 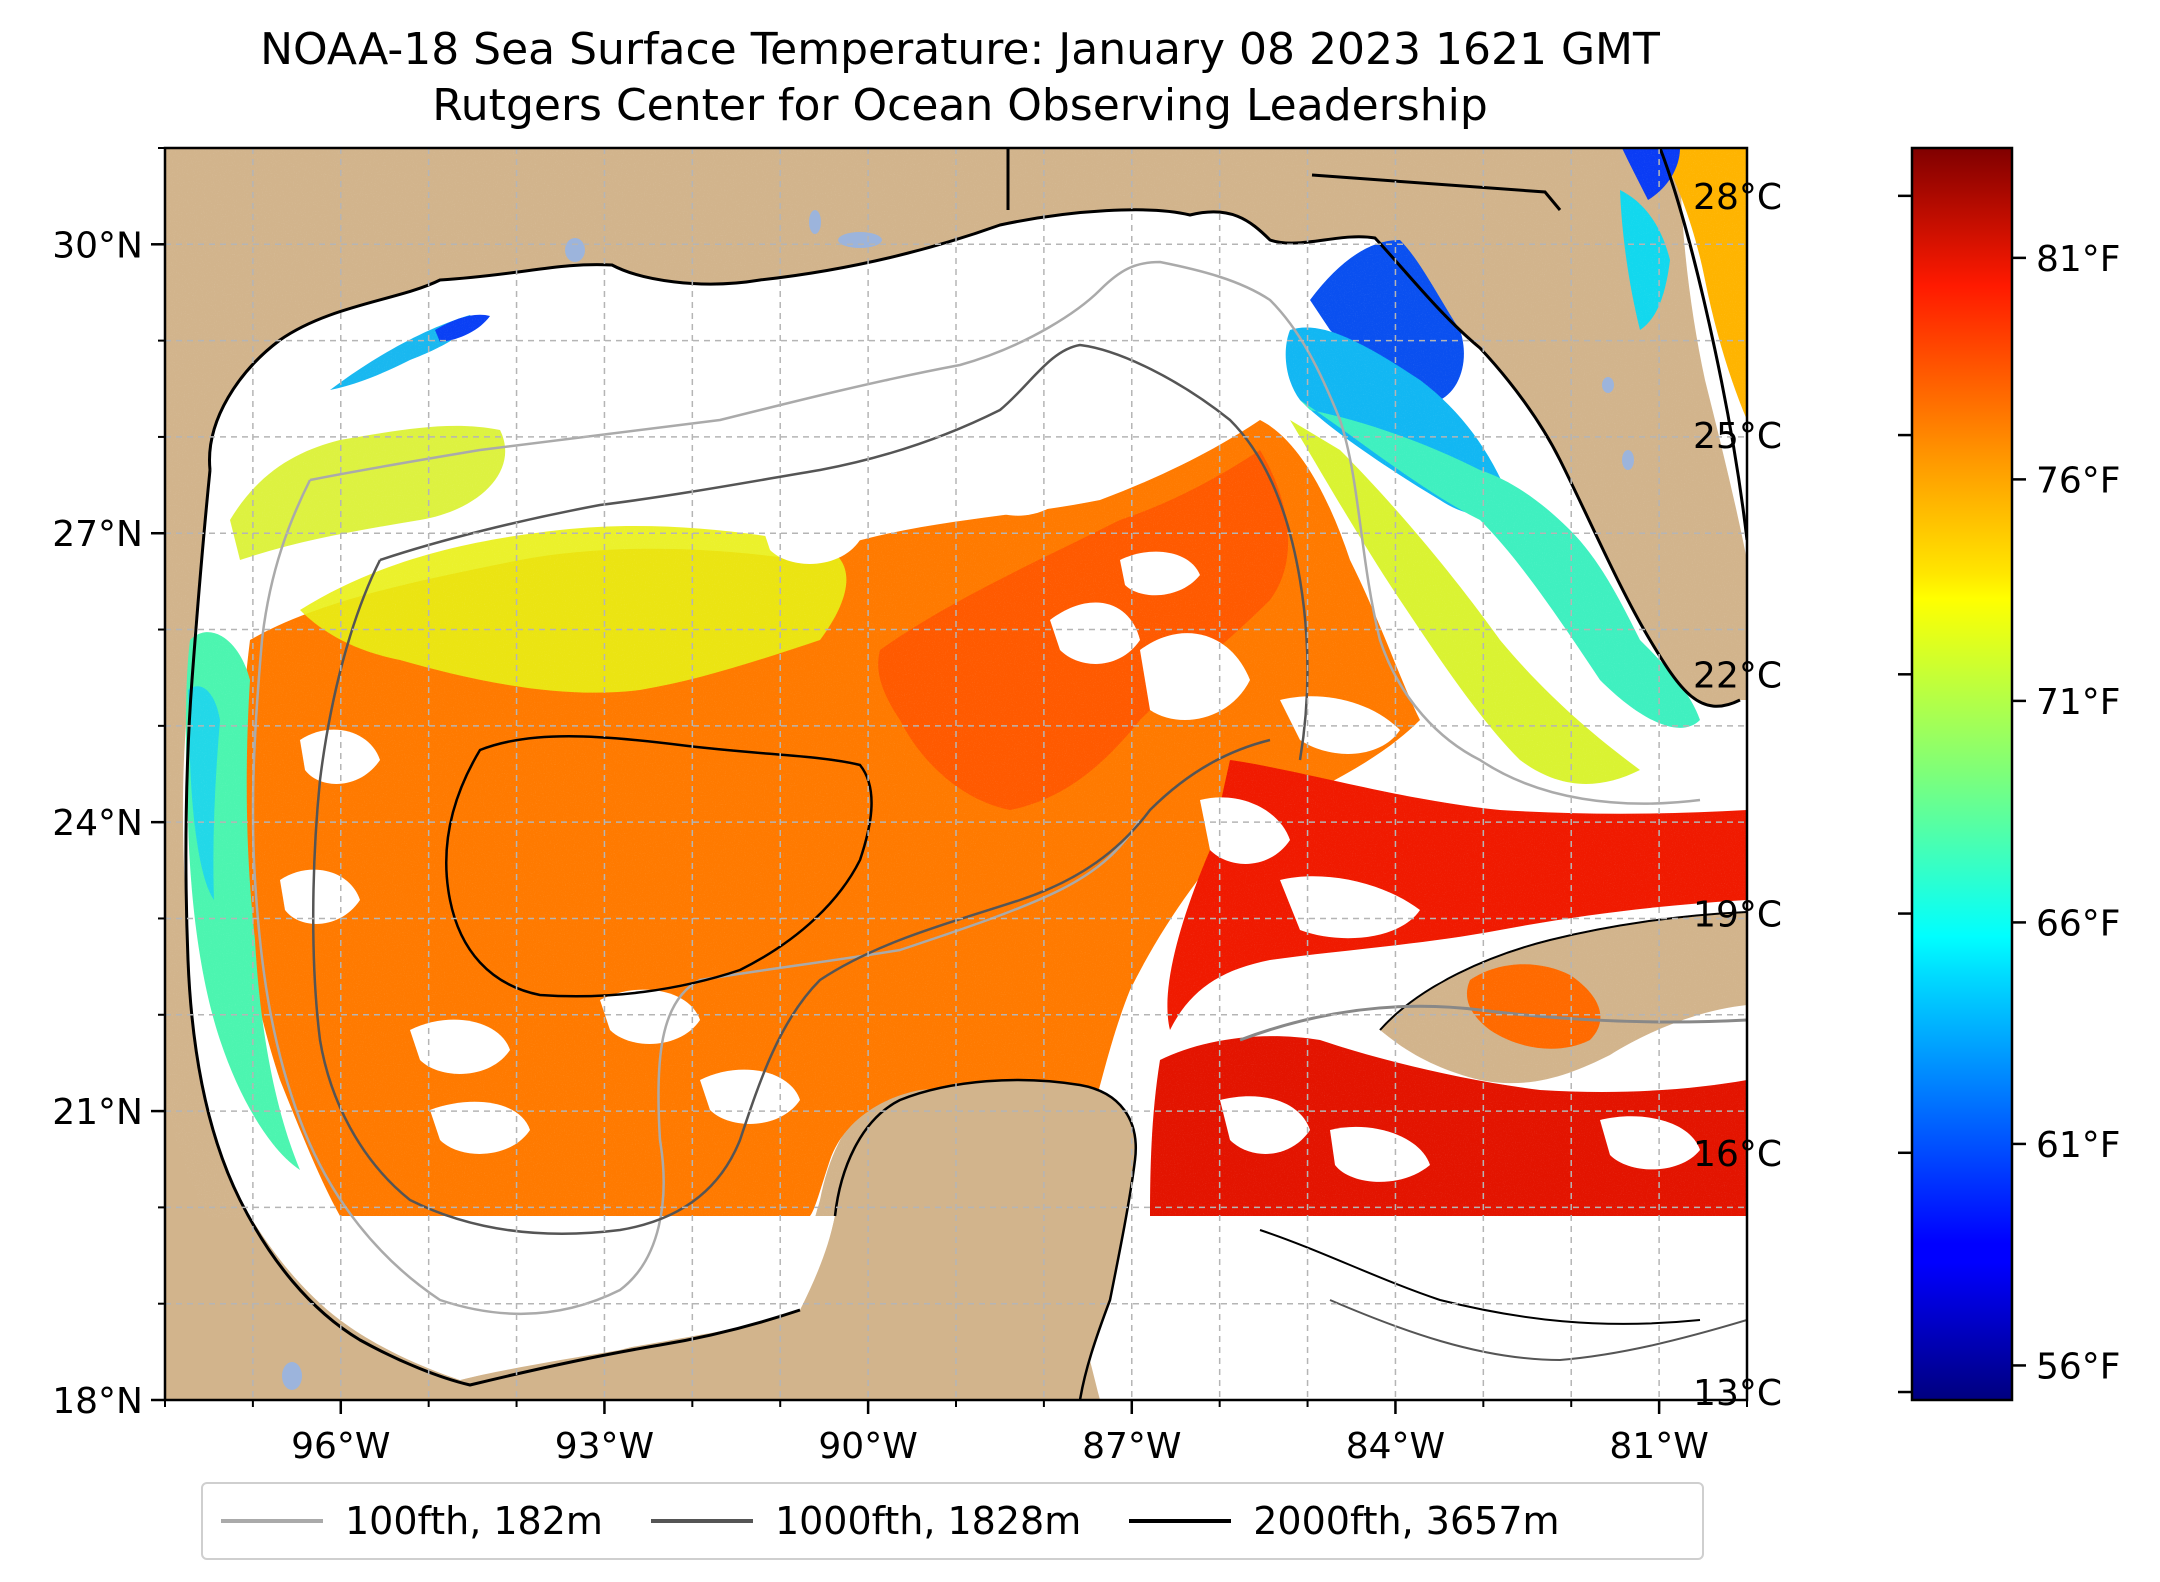 What do you see at coordinates (272, 1521) in the screenshot?
I see `legend-swatch-100fth` at bounding box center [272, 1521].